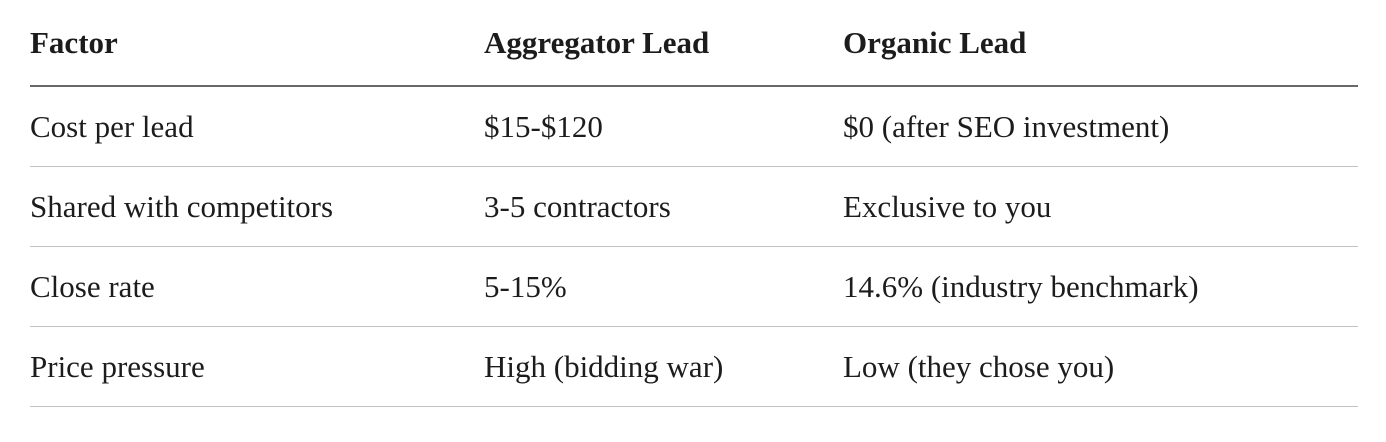 The image size is (1386, 442). What do you see at coordinates (257, 206) in the screenshot?
I see `cell-factor: Shared with competitors` at bounding box center [257, 206].